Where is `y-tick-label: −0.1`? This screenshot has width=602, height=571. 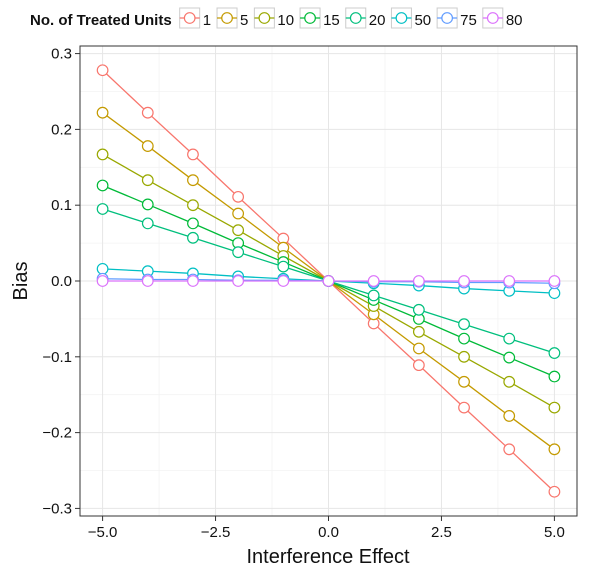
y-tick-label: −0.1 is located at coordinates (57, 357).